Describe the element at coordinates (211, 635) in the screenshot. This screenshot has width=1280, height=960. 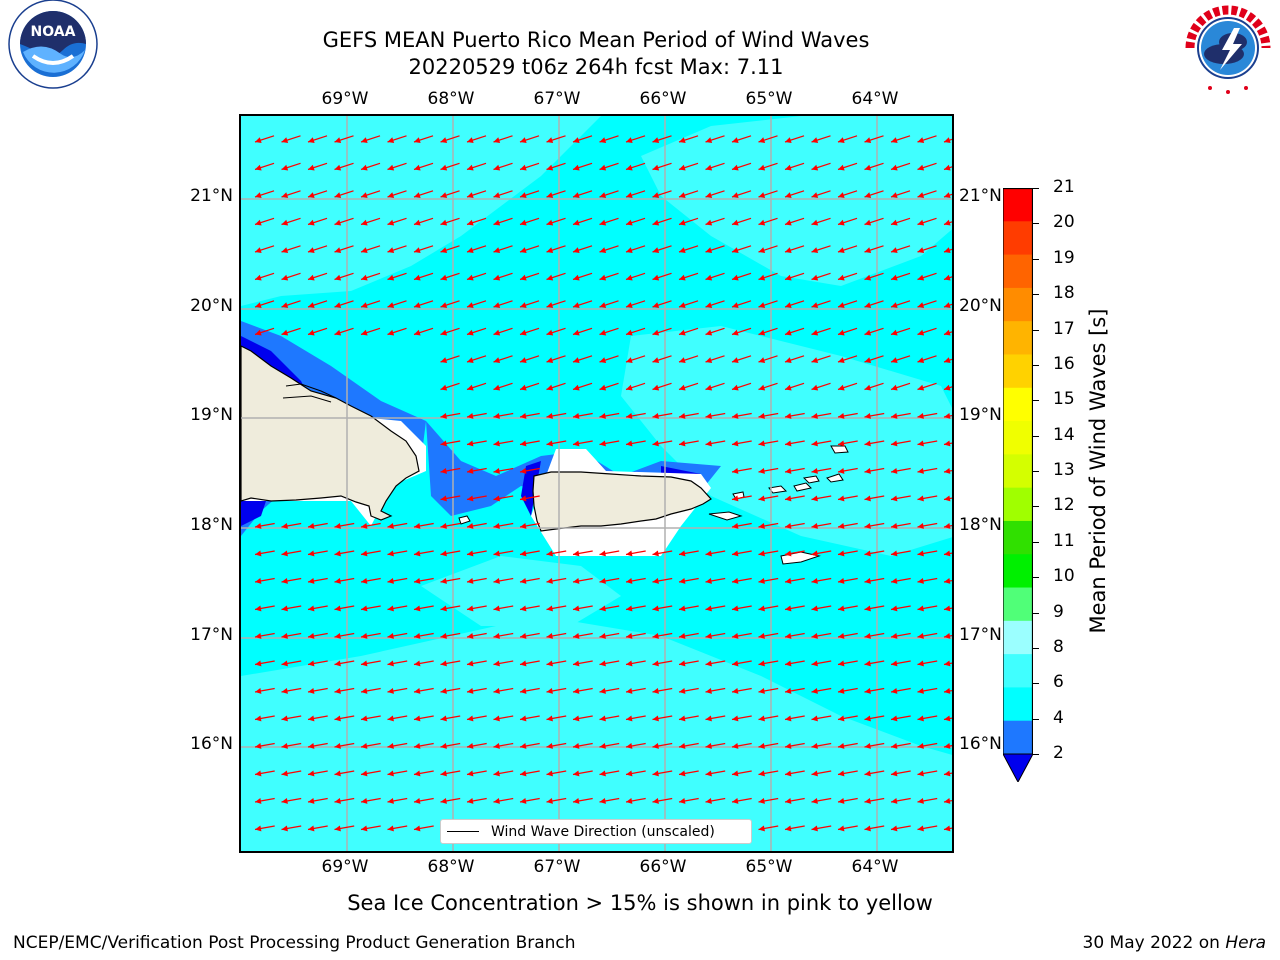
I see `lat-label-left: 17°N` at that location.